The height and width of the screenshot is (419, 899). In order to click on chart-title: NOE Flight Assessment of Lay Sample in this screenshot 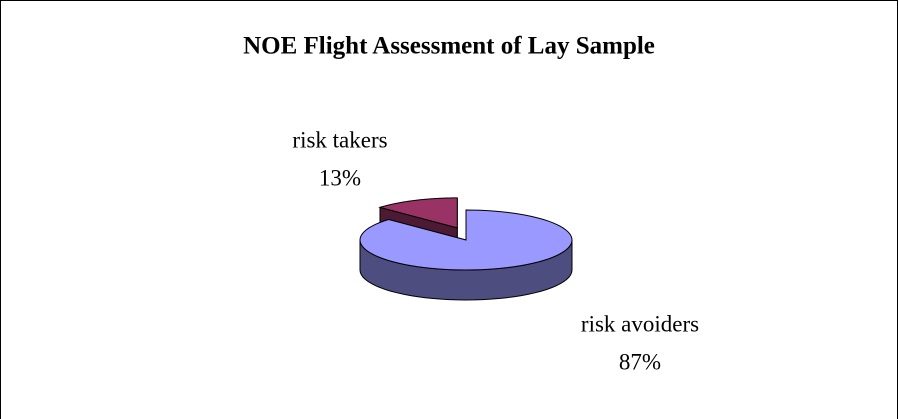, I will do `click(449, 46)`.